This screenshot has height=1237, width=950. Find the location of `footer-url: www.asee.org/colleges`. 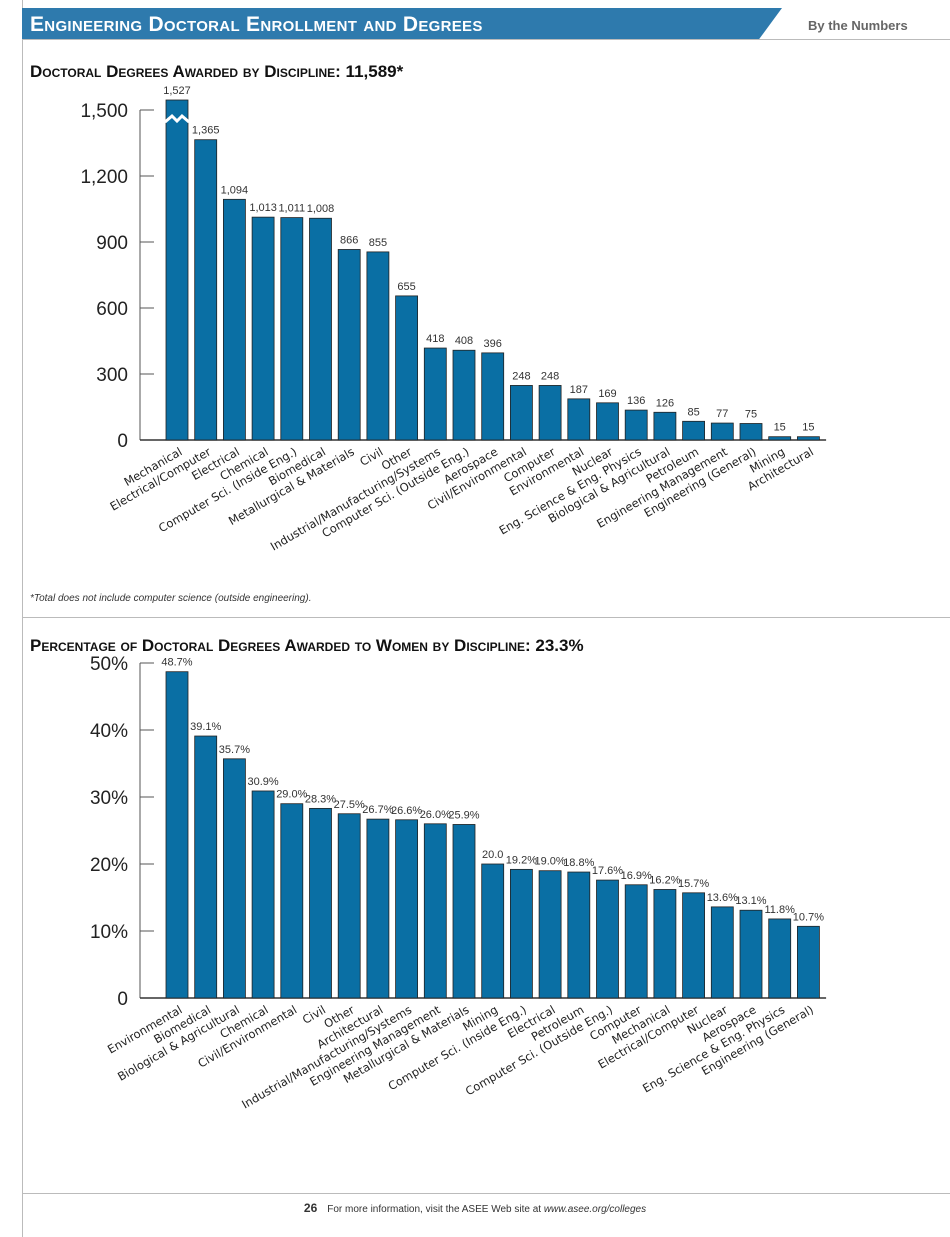

footer-url: www.asee.org/colleges is located at coordinates (595, 1209).